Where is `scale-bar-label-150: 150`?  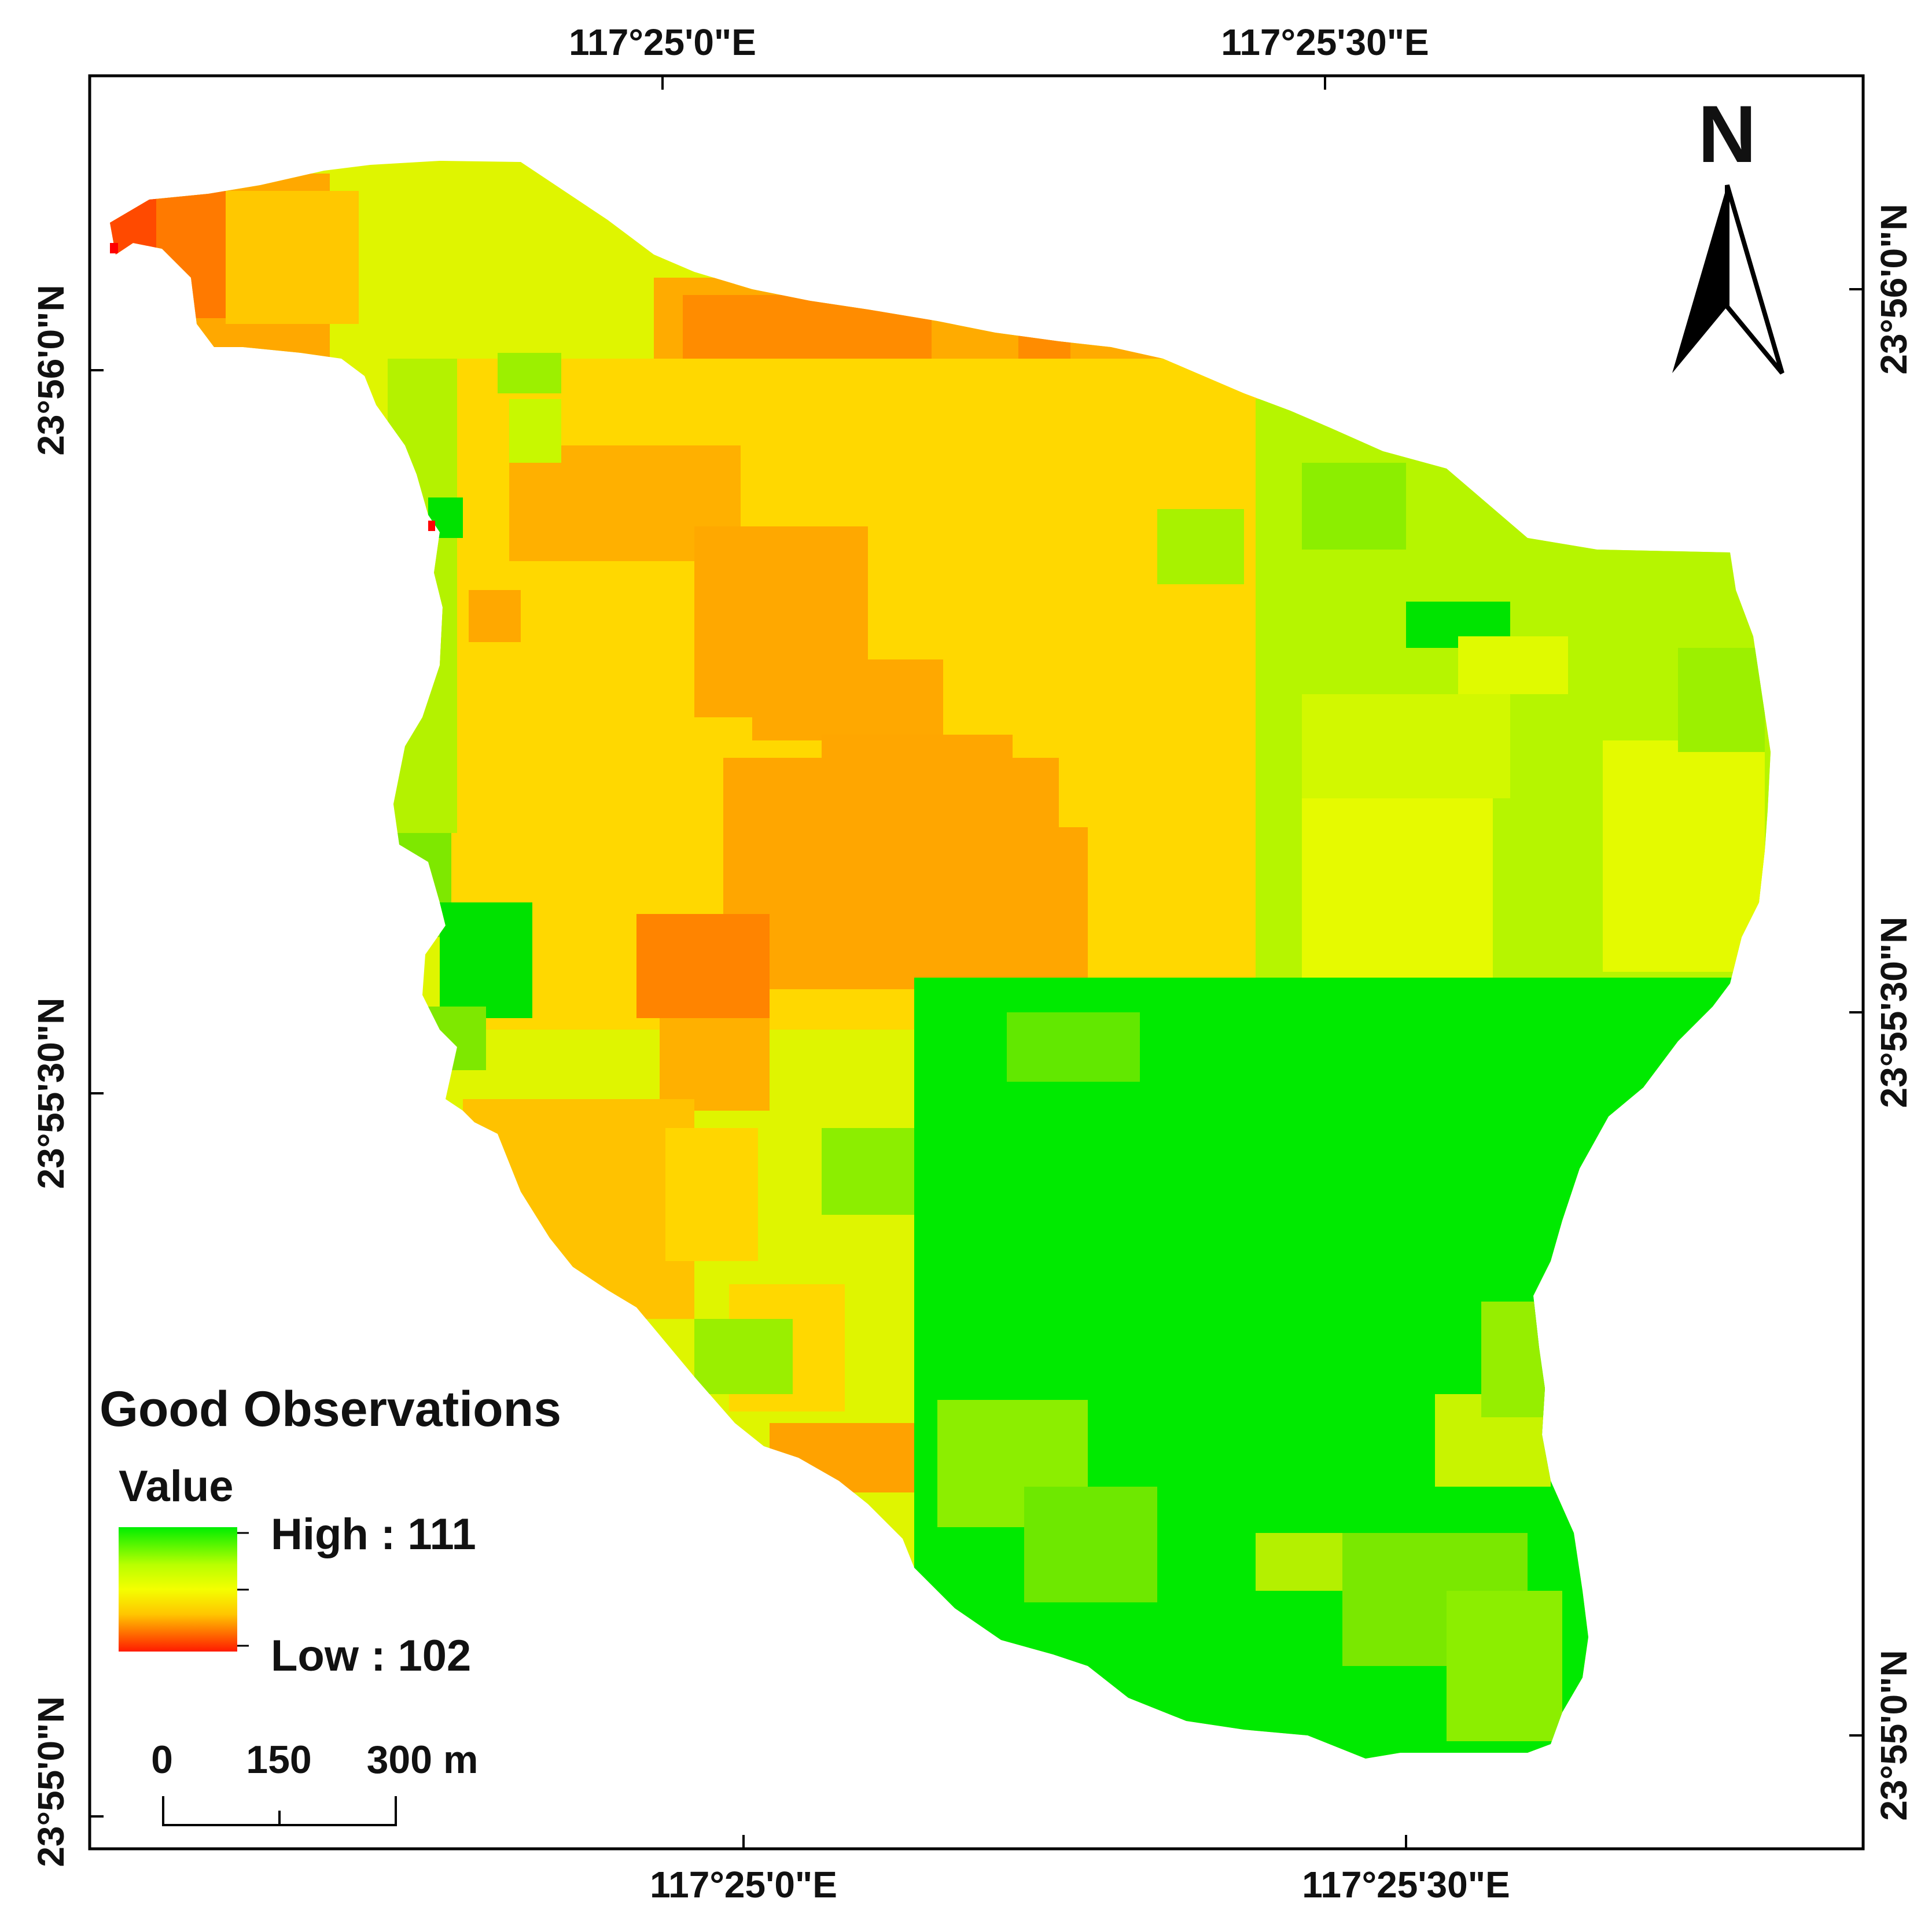
scale-bar-label-150: 150 is located at coordinates (278, 1760).